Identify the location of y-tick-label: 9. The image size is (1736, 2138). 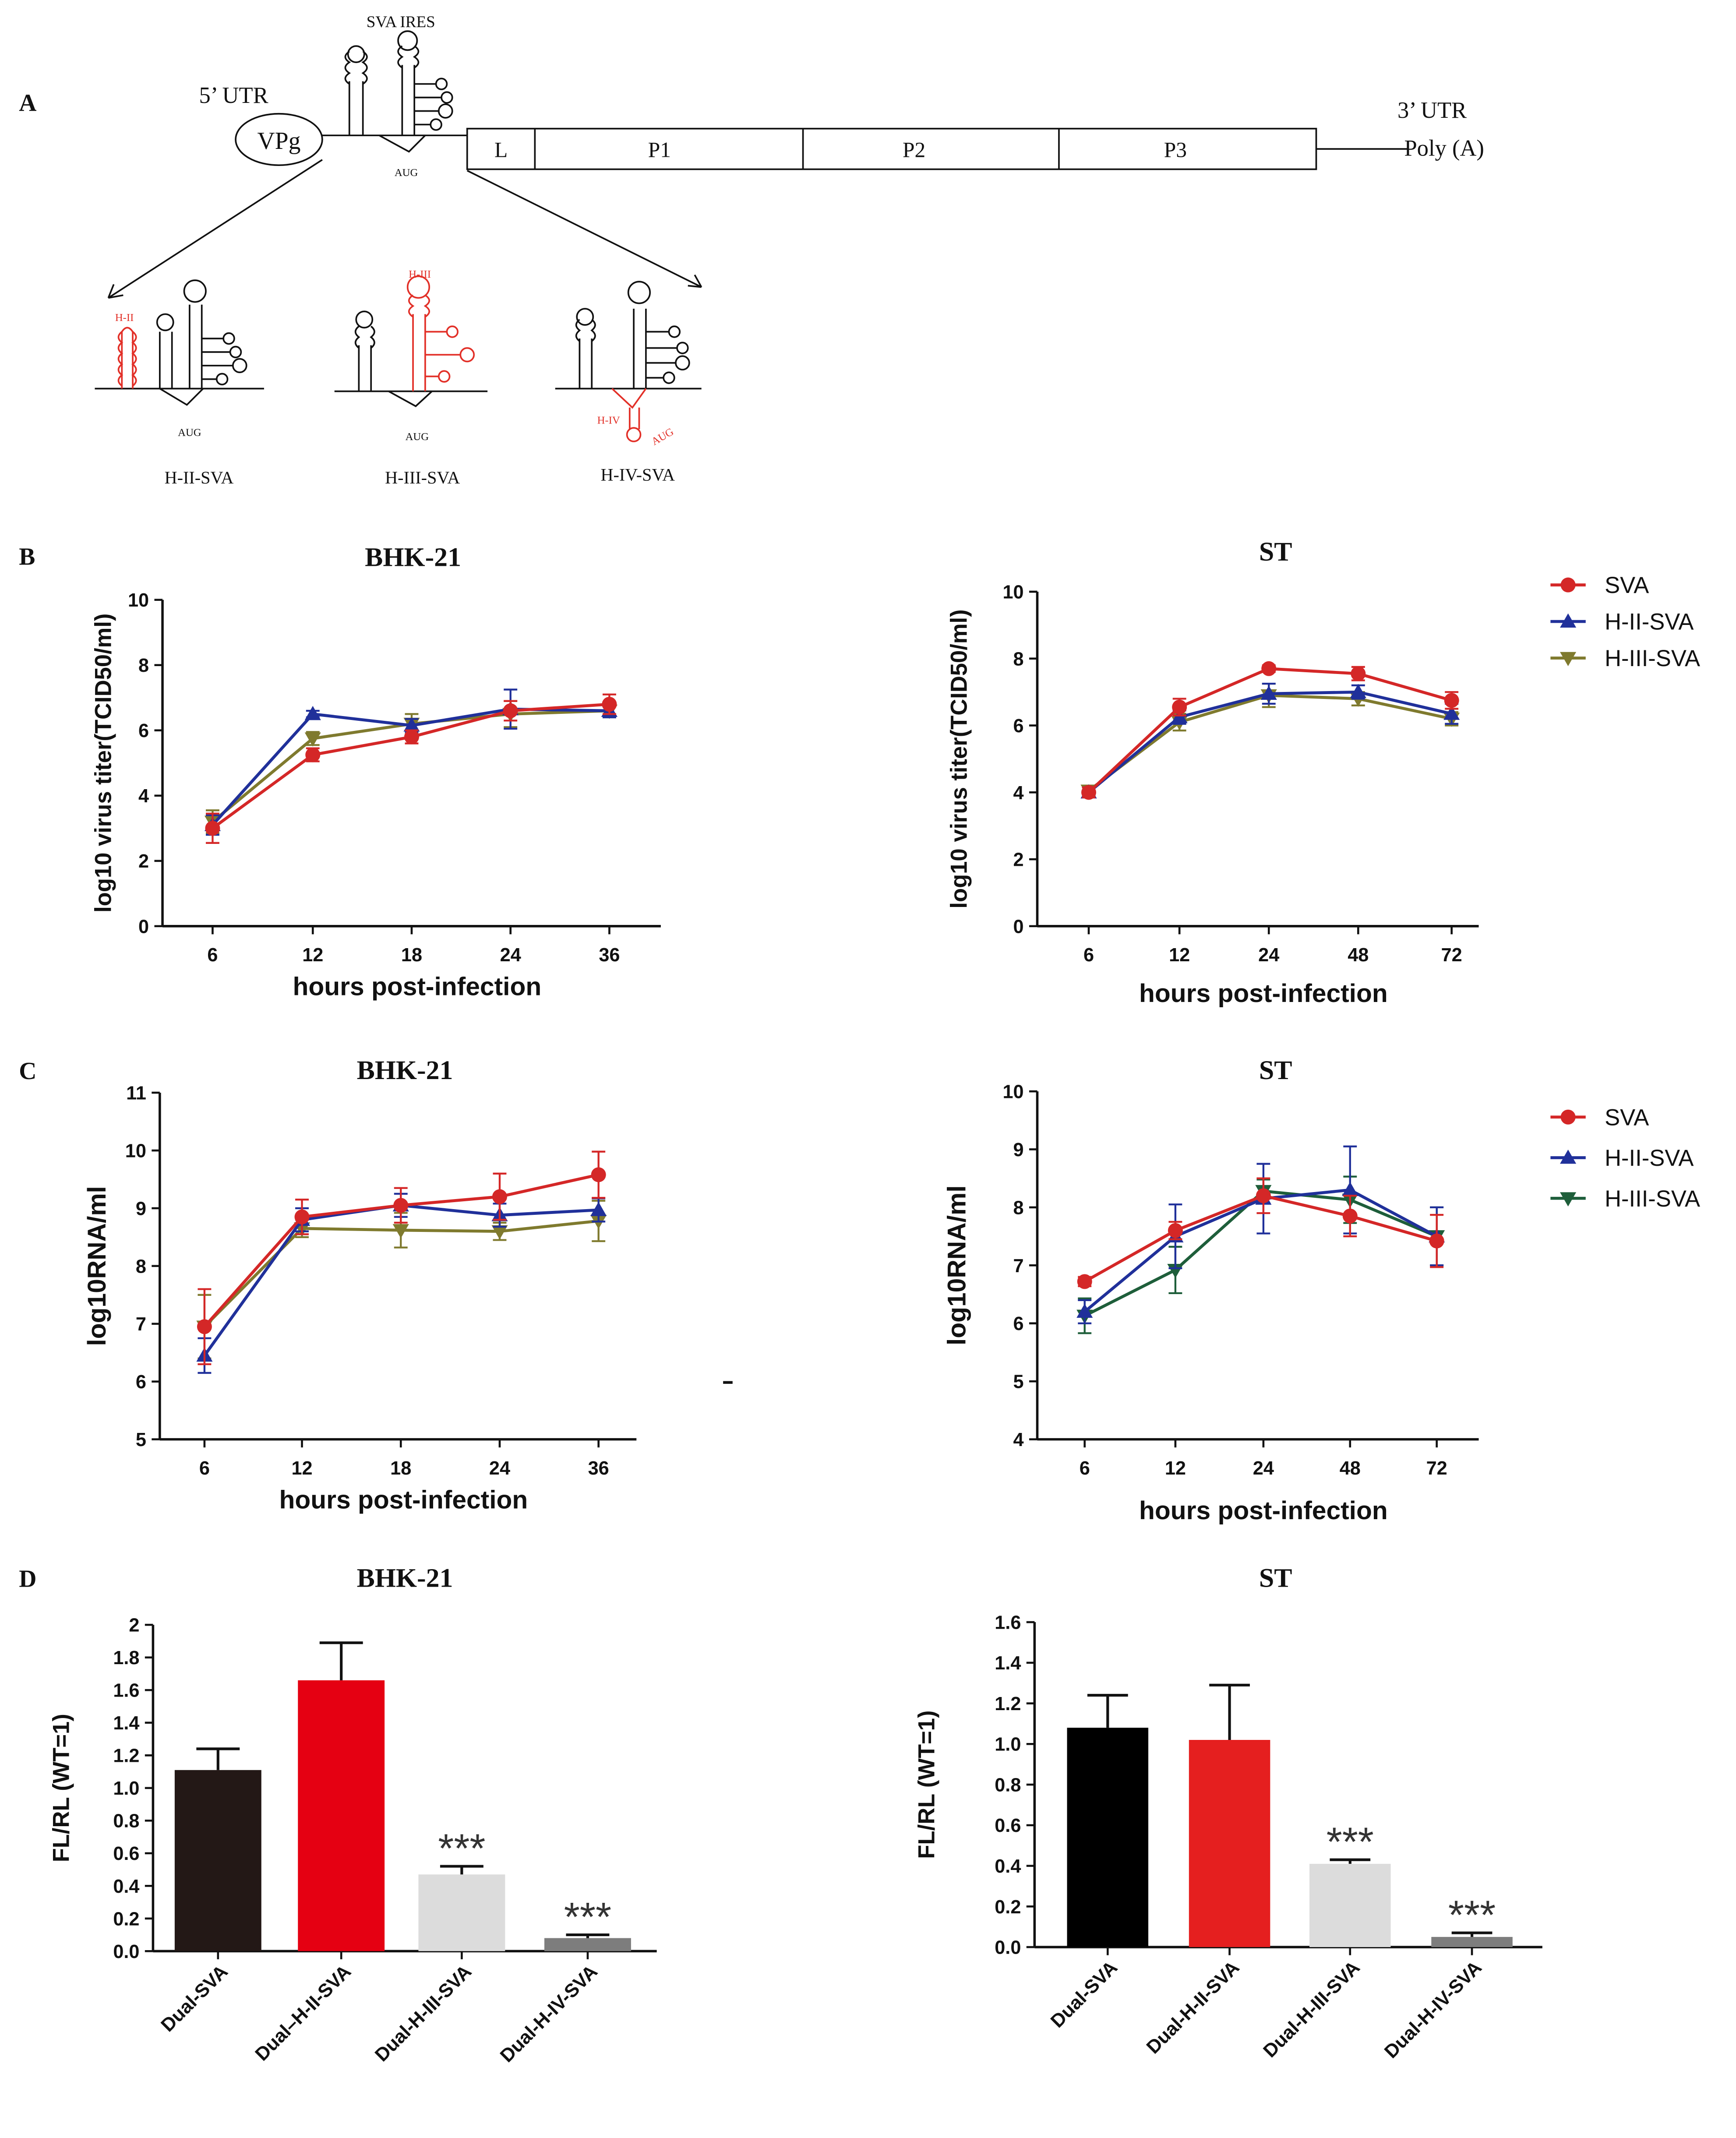
(1019, 1150).